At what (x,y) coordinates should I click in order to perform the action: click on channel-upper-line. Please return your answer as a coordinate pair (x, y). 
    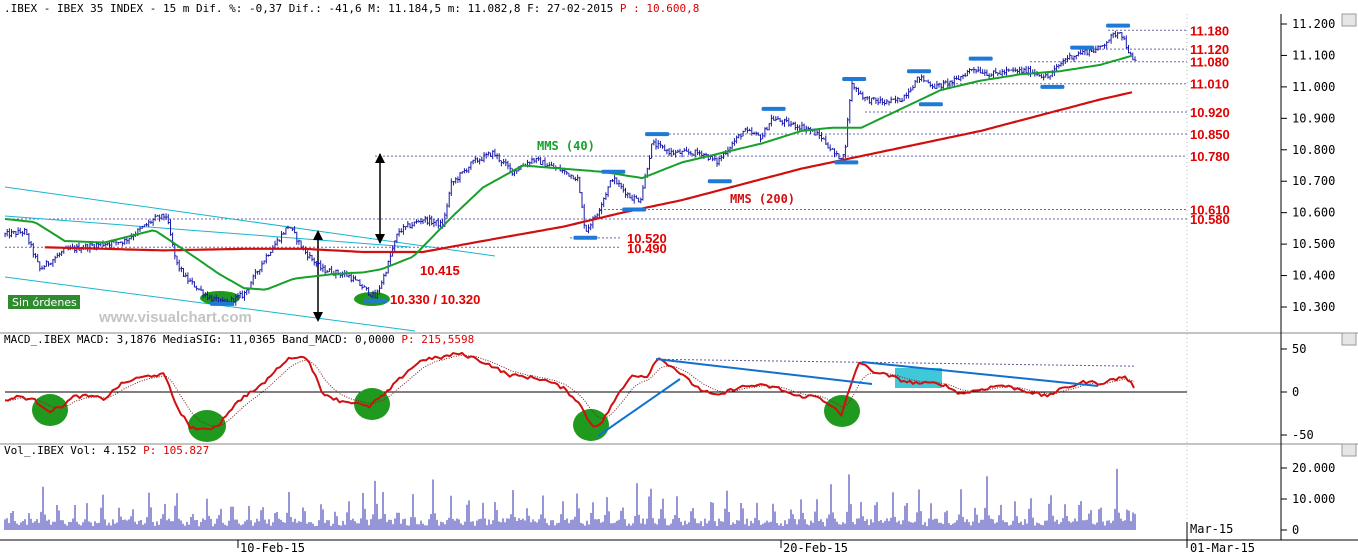
    Looking at the image, I should click on (250, 221).